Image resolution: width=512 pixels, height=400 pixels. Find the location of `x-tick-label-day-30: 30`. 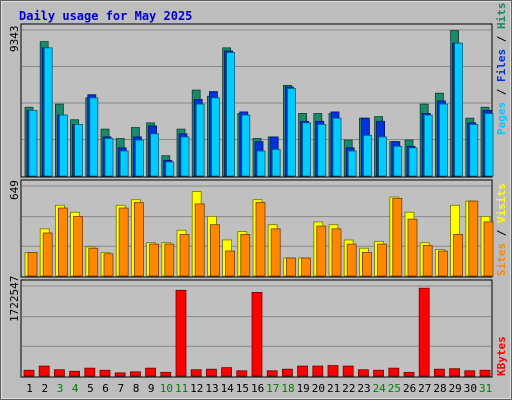

x-tick-label-day-30: 30 is located at coordinates (470, 388).